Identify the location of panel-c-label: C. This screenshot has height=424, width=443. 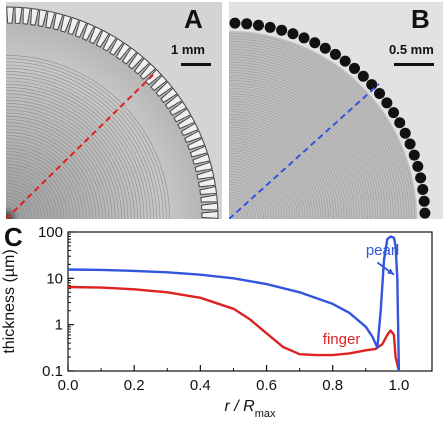
(13, 237).